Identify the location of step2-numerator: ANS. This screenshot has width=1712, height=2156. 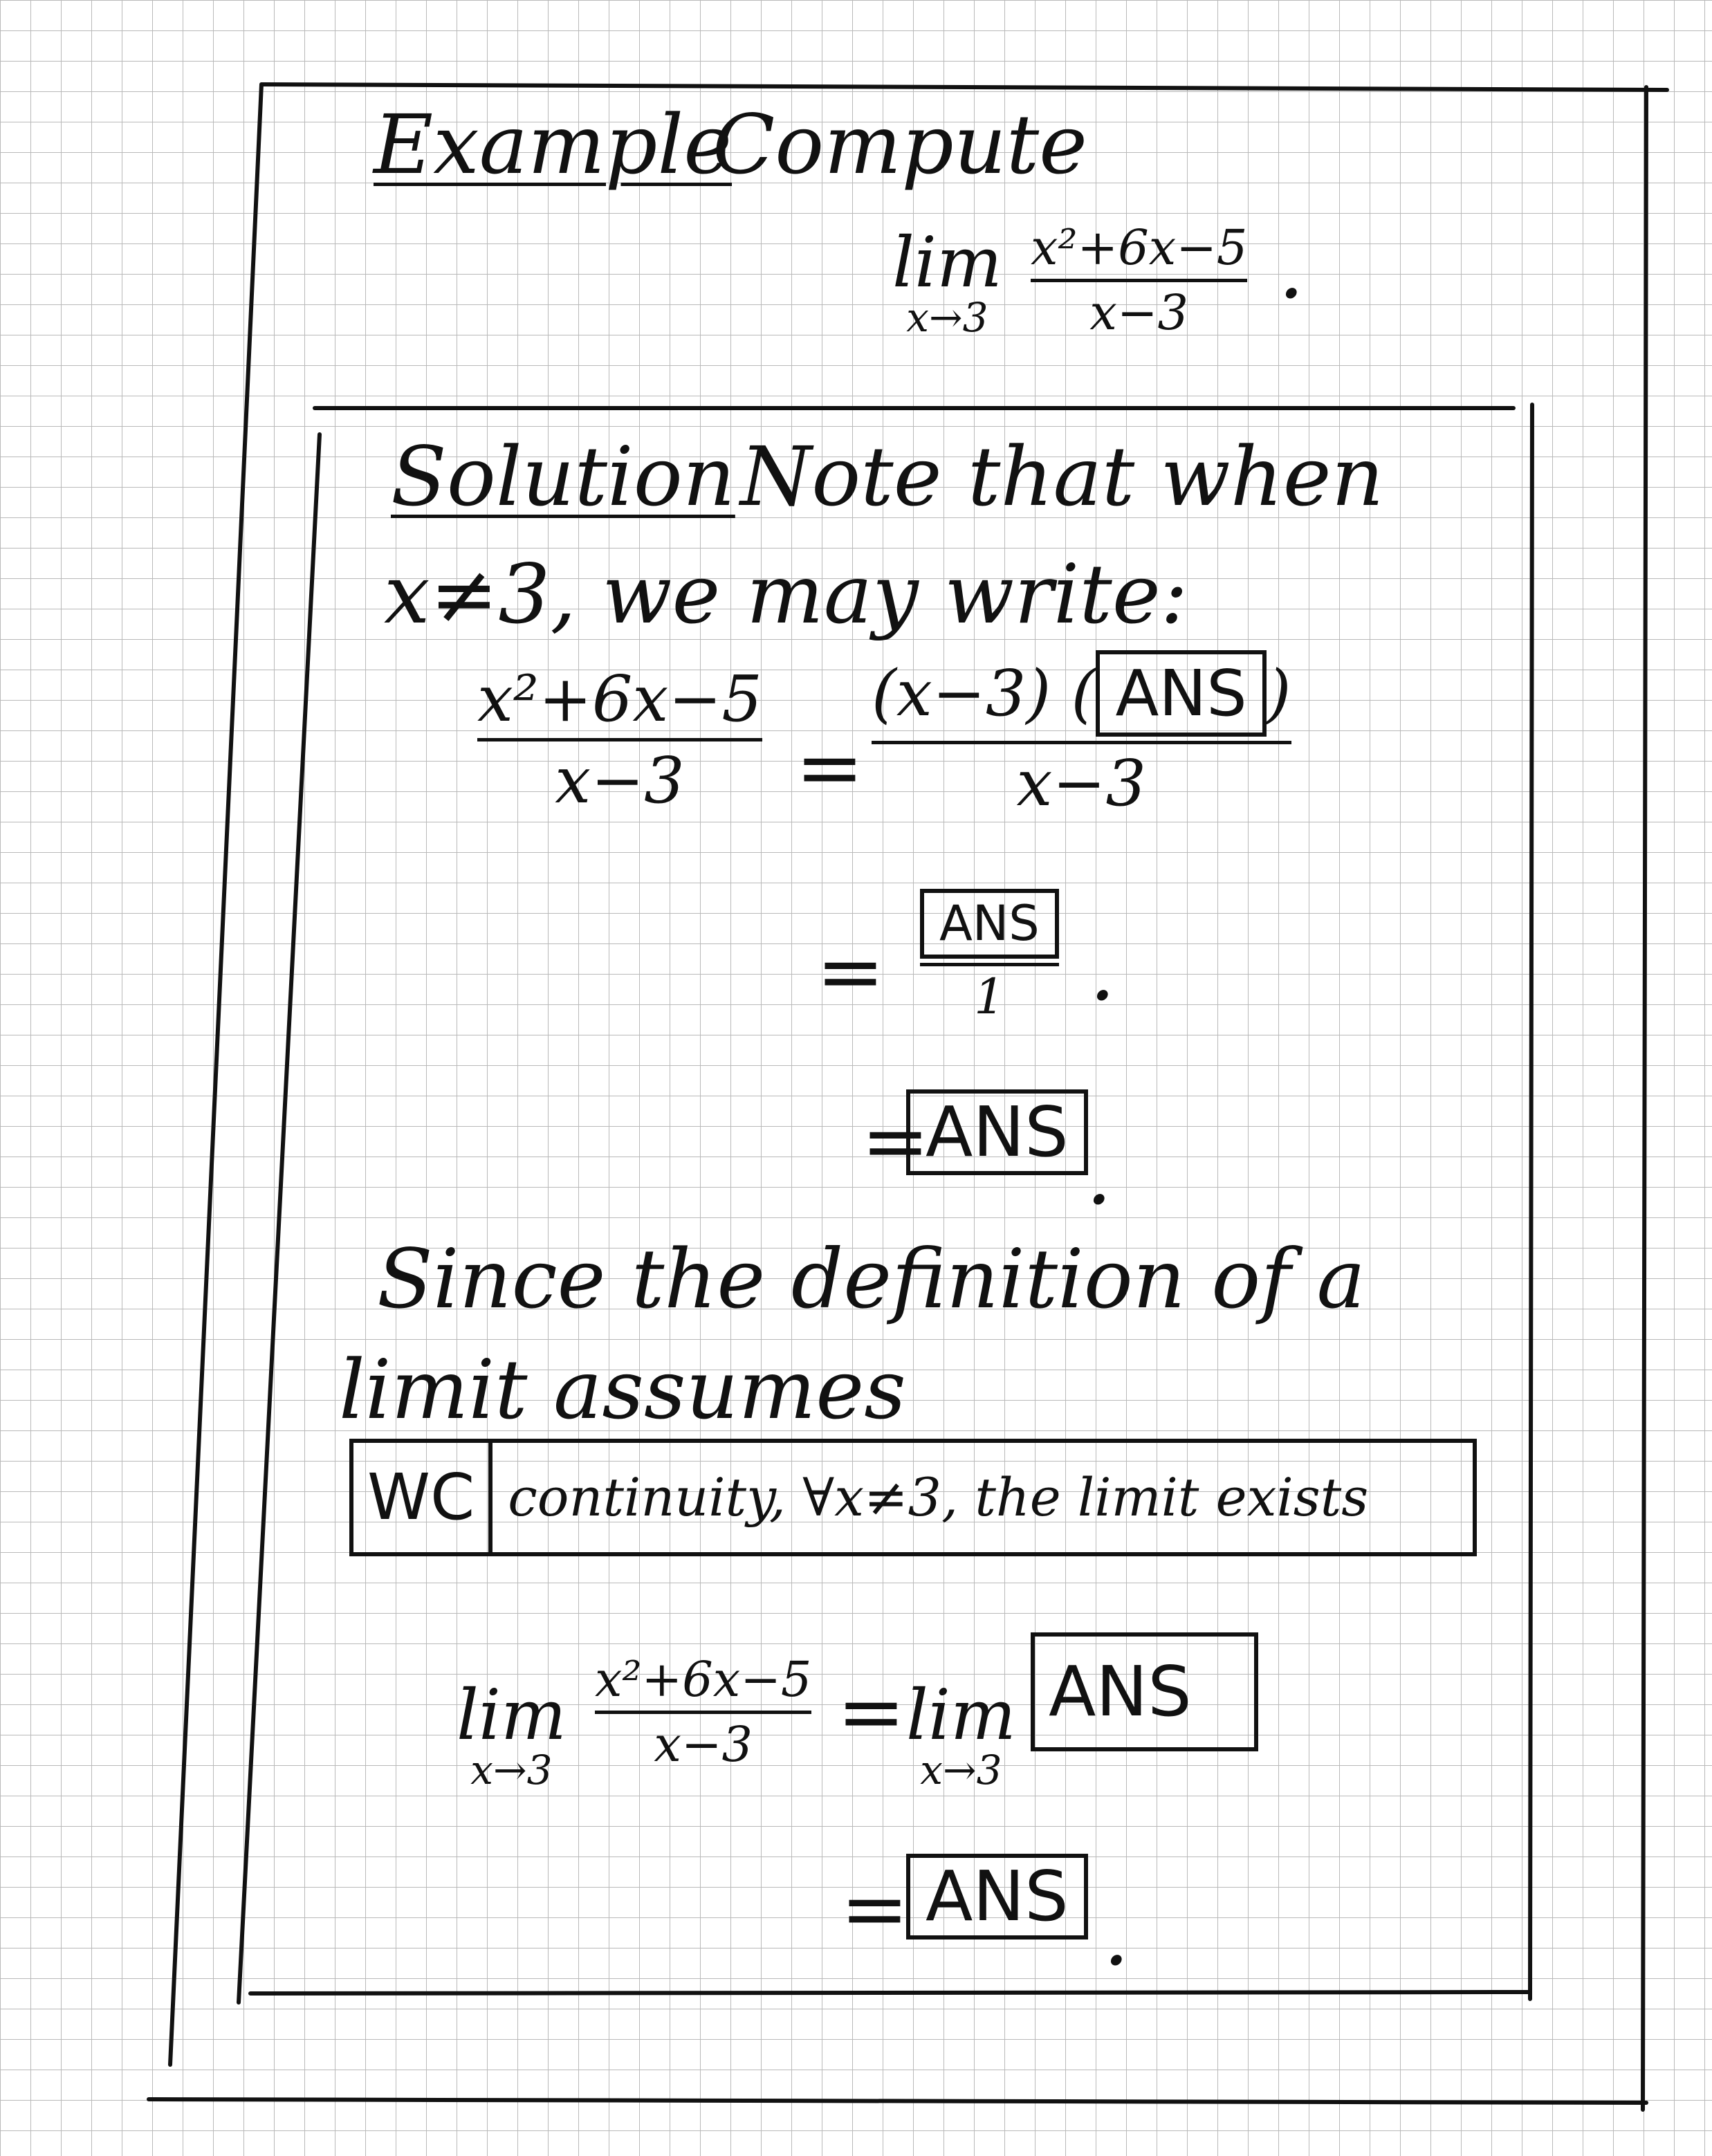
(989, 924).